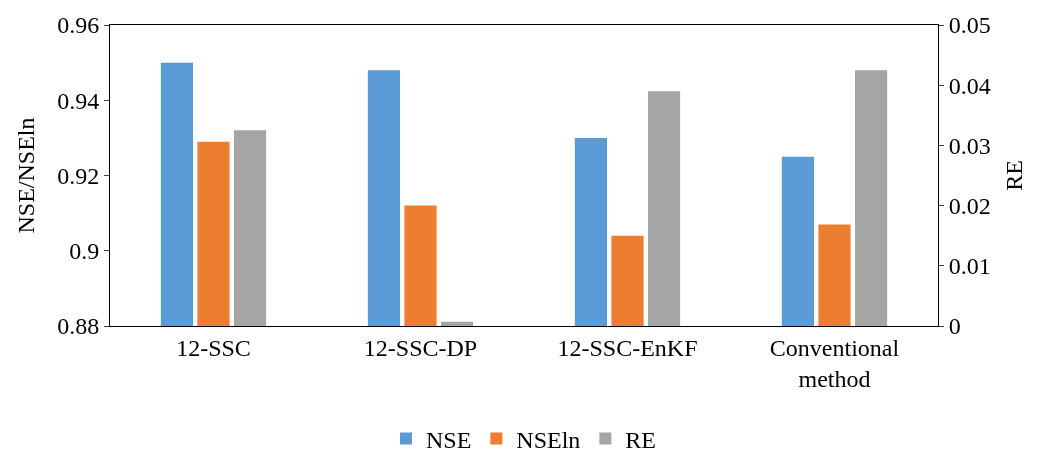 The height and width of the screenshot is (474, 1048). Describe the element at coordinates (969, 206) in the screenshot. I see `y2-tick-label: 0.02` at that location.